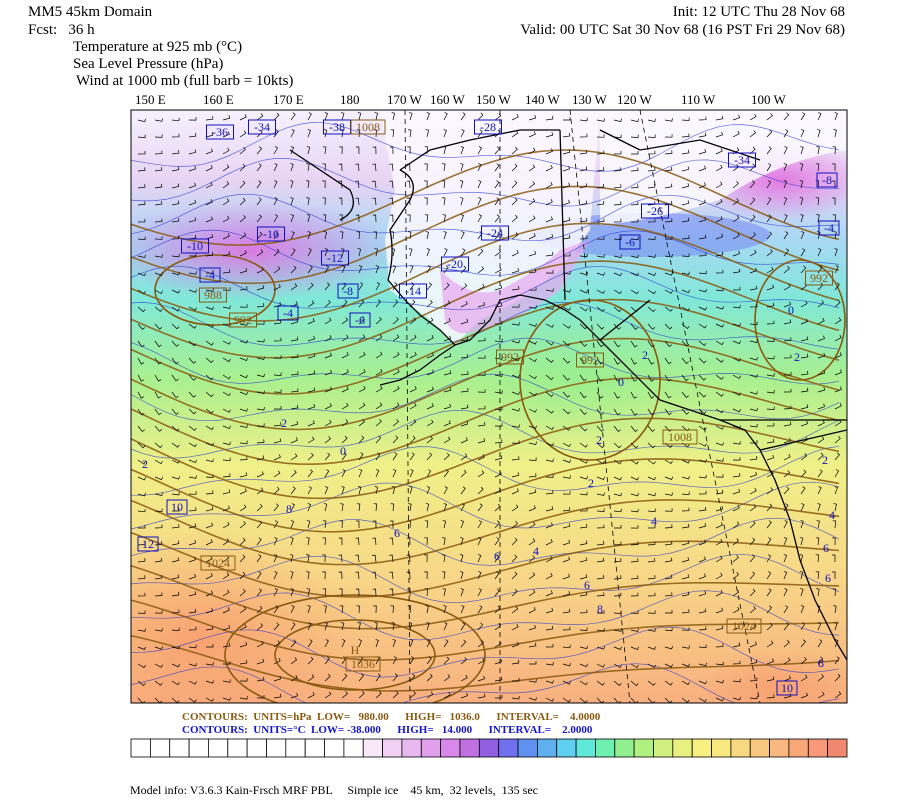 This screenshot has height=805, width=900. What do you see at coordinates (515, 287) in the screenshot?
I see `shading-blob` at bounding box center [515, 287].